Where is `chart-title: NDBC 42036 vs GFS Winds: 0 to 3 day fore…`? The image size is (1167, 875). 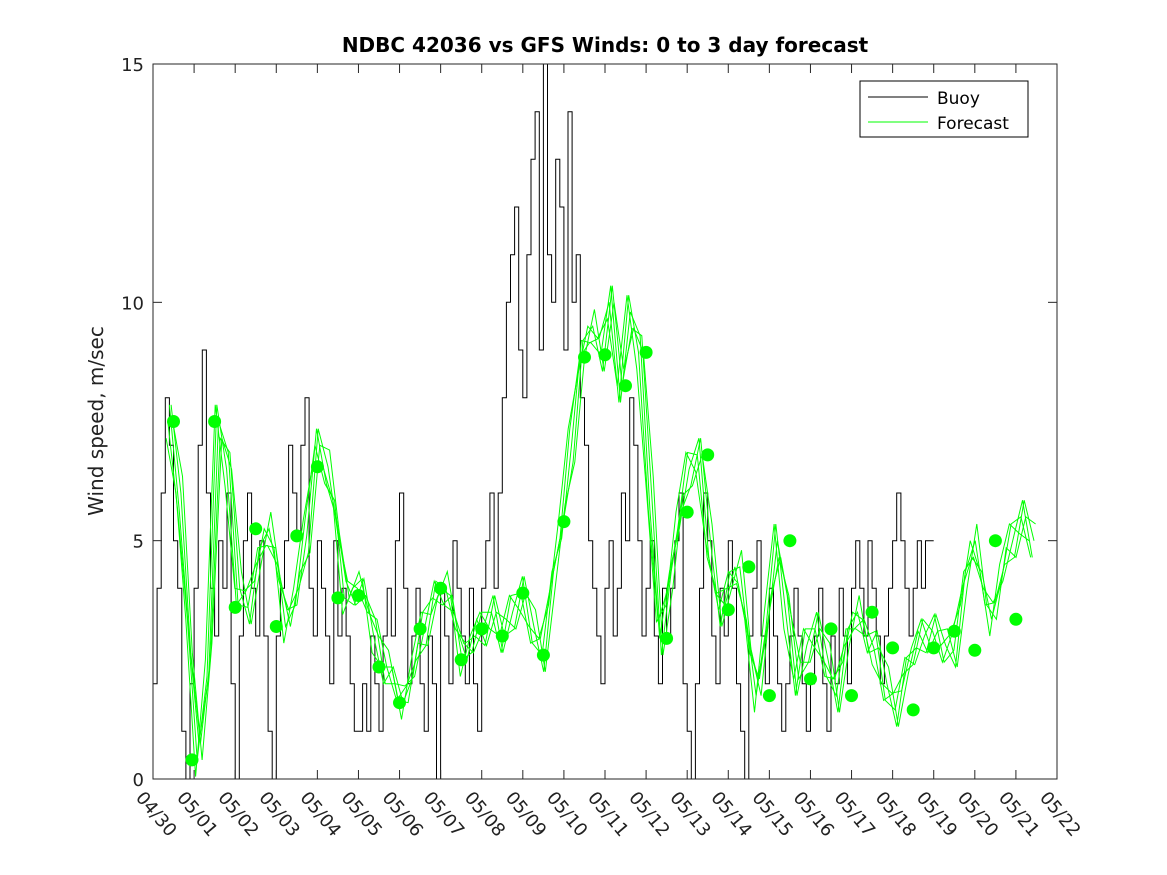
chart-title: NDBC 42036 vs GFS Winds: 0 to 3 day fore… is located at coordinates (605, 45).